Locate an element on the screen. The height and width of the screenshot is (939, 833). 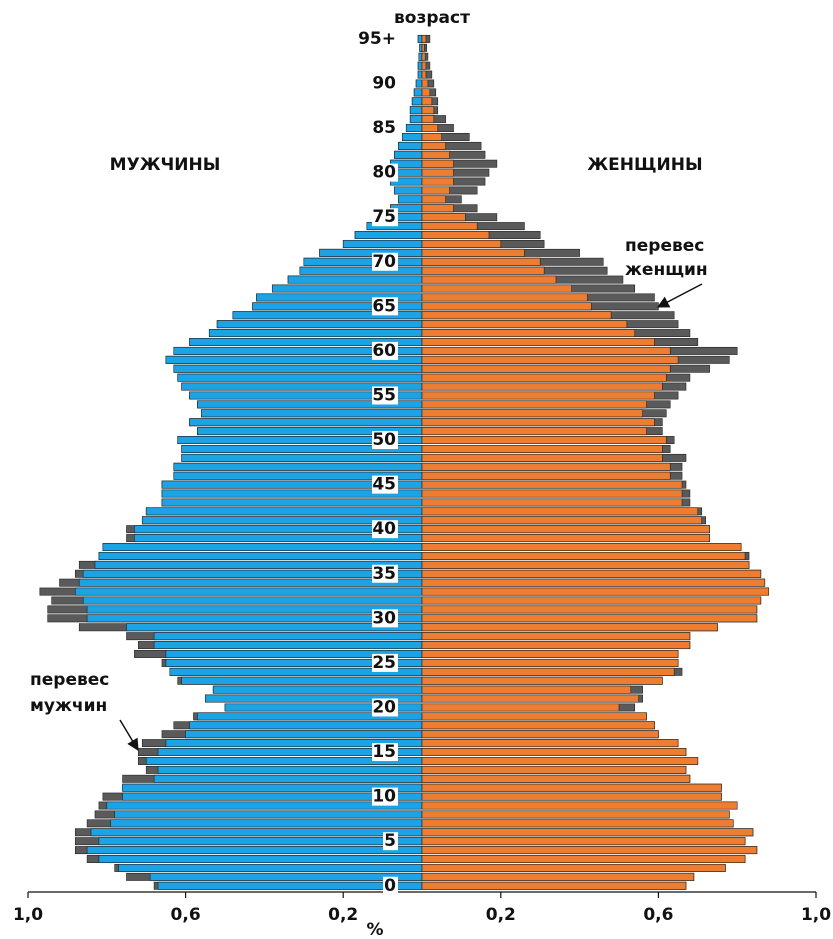
y-tick-label: 65 is located at coordinates (384, 306).